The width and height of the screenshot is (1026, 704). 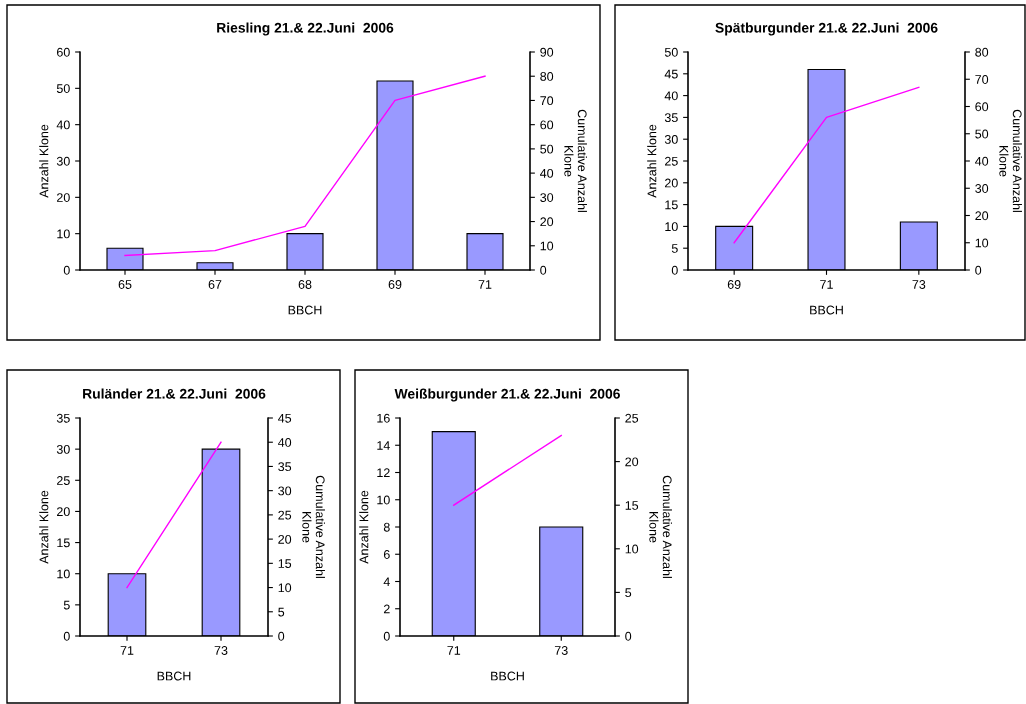 I want to click on y2-tick-label: 35, so click(x=285, y=467).